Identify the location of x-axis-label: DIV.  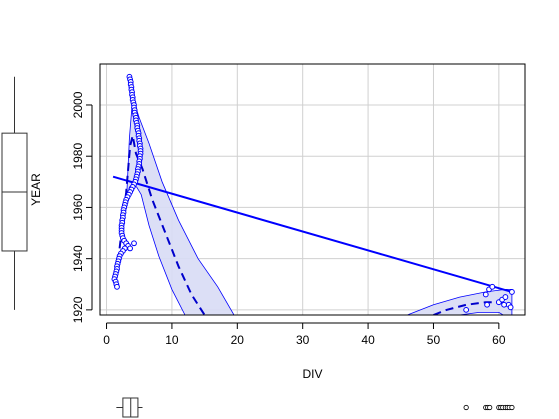
(312, 374).